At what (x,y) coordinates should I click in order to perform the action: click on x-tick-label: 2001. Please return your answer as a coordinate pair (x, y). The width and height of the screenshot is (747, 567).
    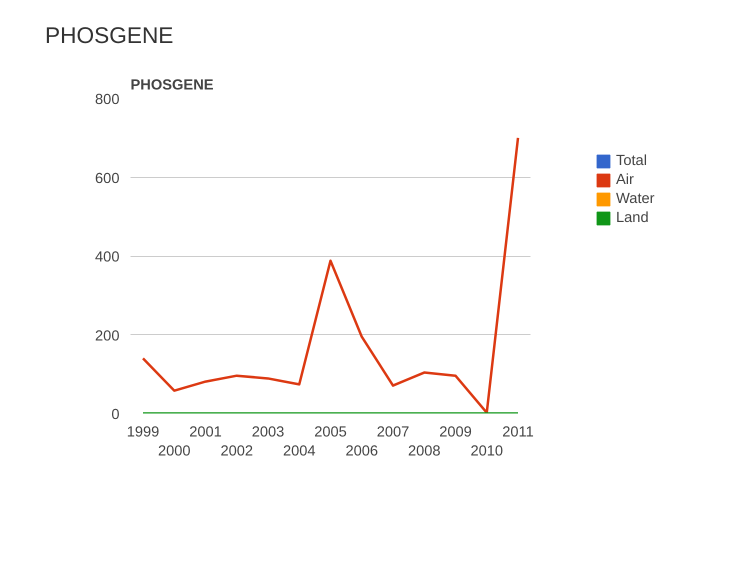
    Looking at the image, I should click on (205, 432).